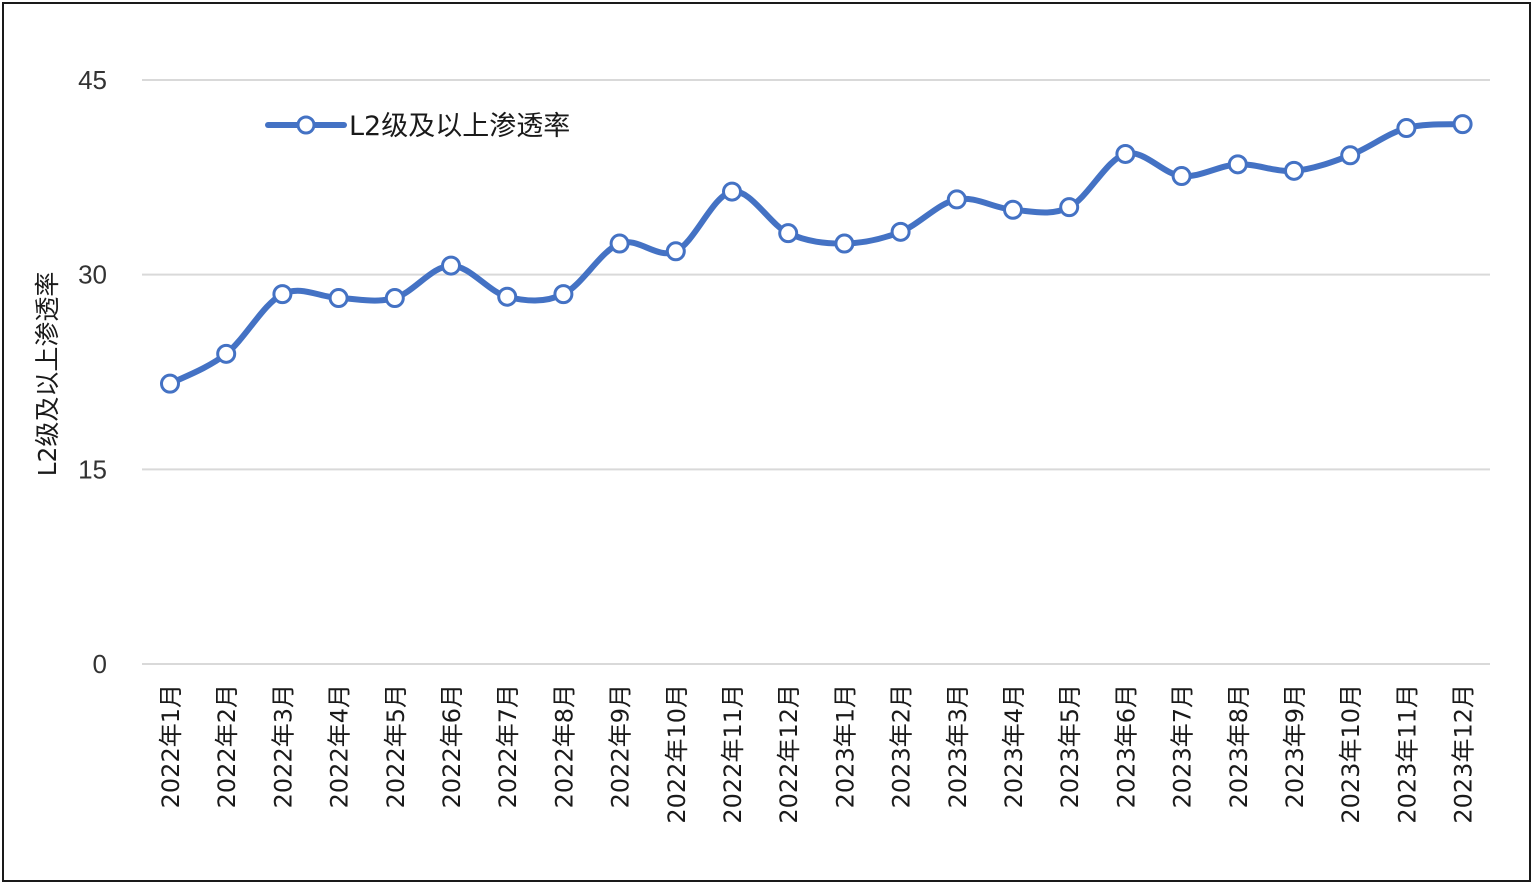 The image size is (1533, 884). What do you see at coordinates (92, 469) in the screenshot?
I see `y-tick-label: 15` at bounding box center [92, 469].